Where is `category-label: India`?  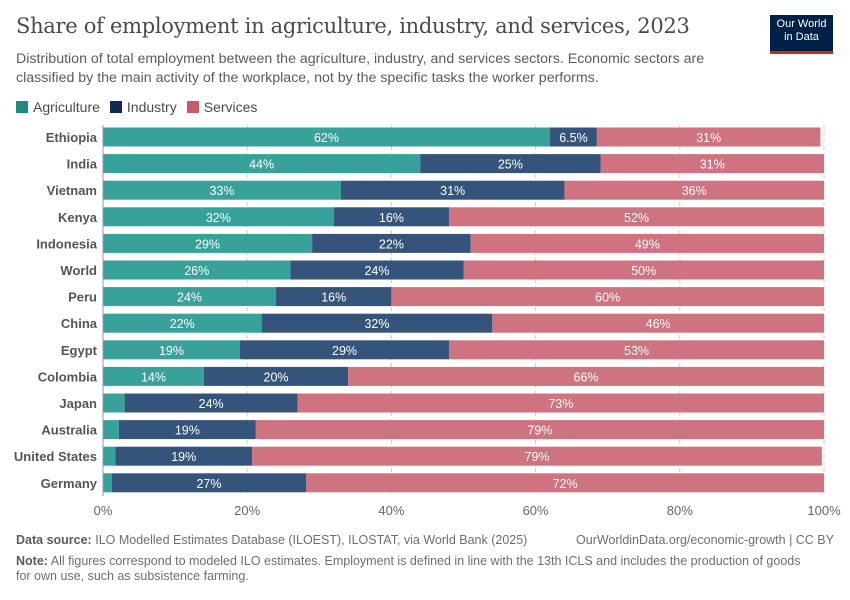
category-label: India is located at coordinates (82, 164).